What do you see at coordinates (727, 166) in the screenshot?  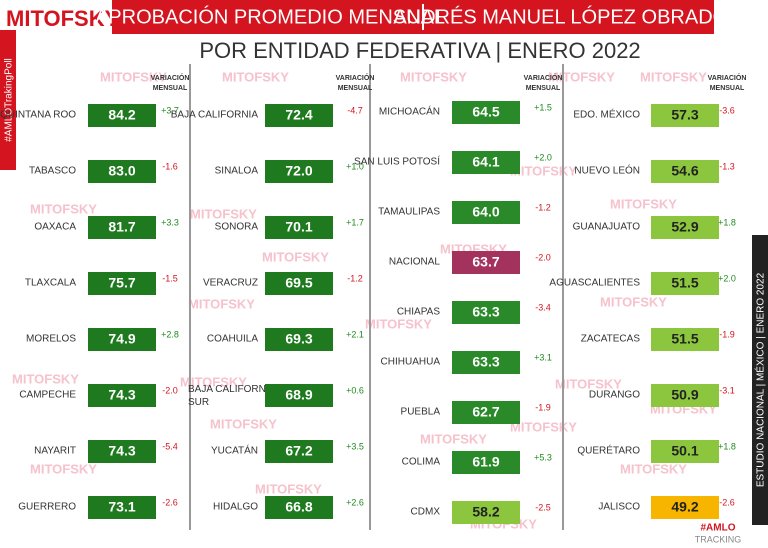 I see `variation-label: -1.3` at bounding box center [727, 166].